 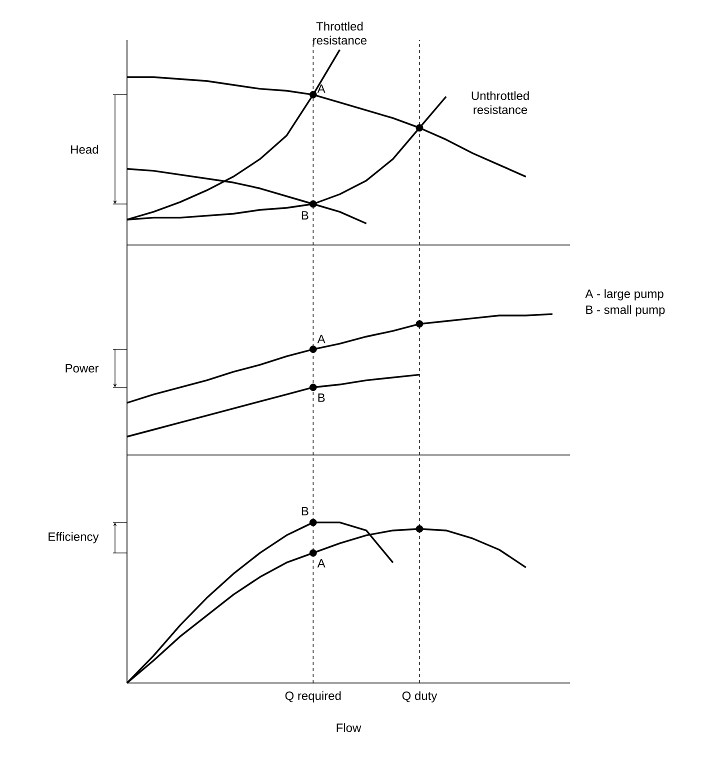 I want to click on text: A - large pump, so click(x=624, y=294).